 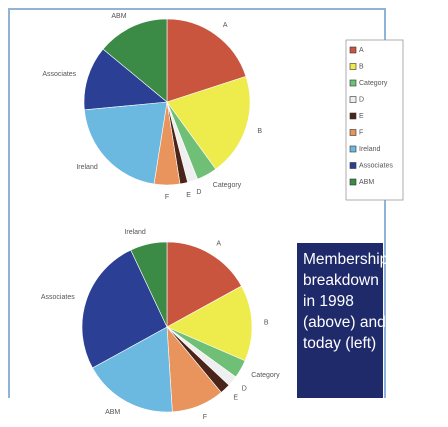 What do you see at coordinates (370, 149) in the screenshot?
I see `legend-label: Ireland` at bounding box center [370, 149].